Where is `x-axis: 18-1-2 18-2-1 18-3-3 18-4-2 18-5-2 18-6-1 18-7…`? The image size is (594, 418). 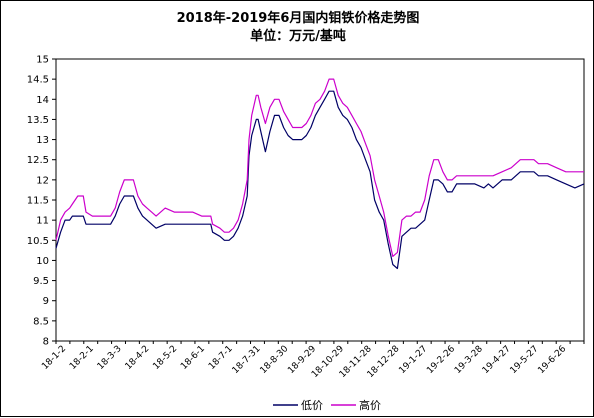
x-axis: 18-1-2 18-2-1 18-3-3 18-4-2 18-5-2 18-6-1 18-7… is located at coordinates (312, 360).